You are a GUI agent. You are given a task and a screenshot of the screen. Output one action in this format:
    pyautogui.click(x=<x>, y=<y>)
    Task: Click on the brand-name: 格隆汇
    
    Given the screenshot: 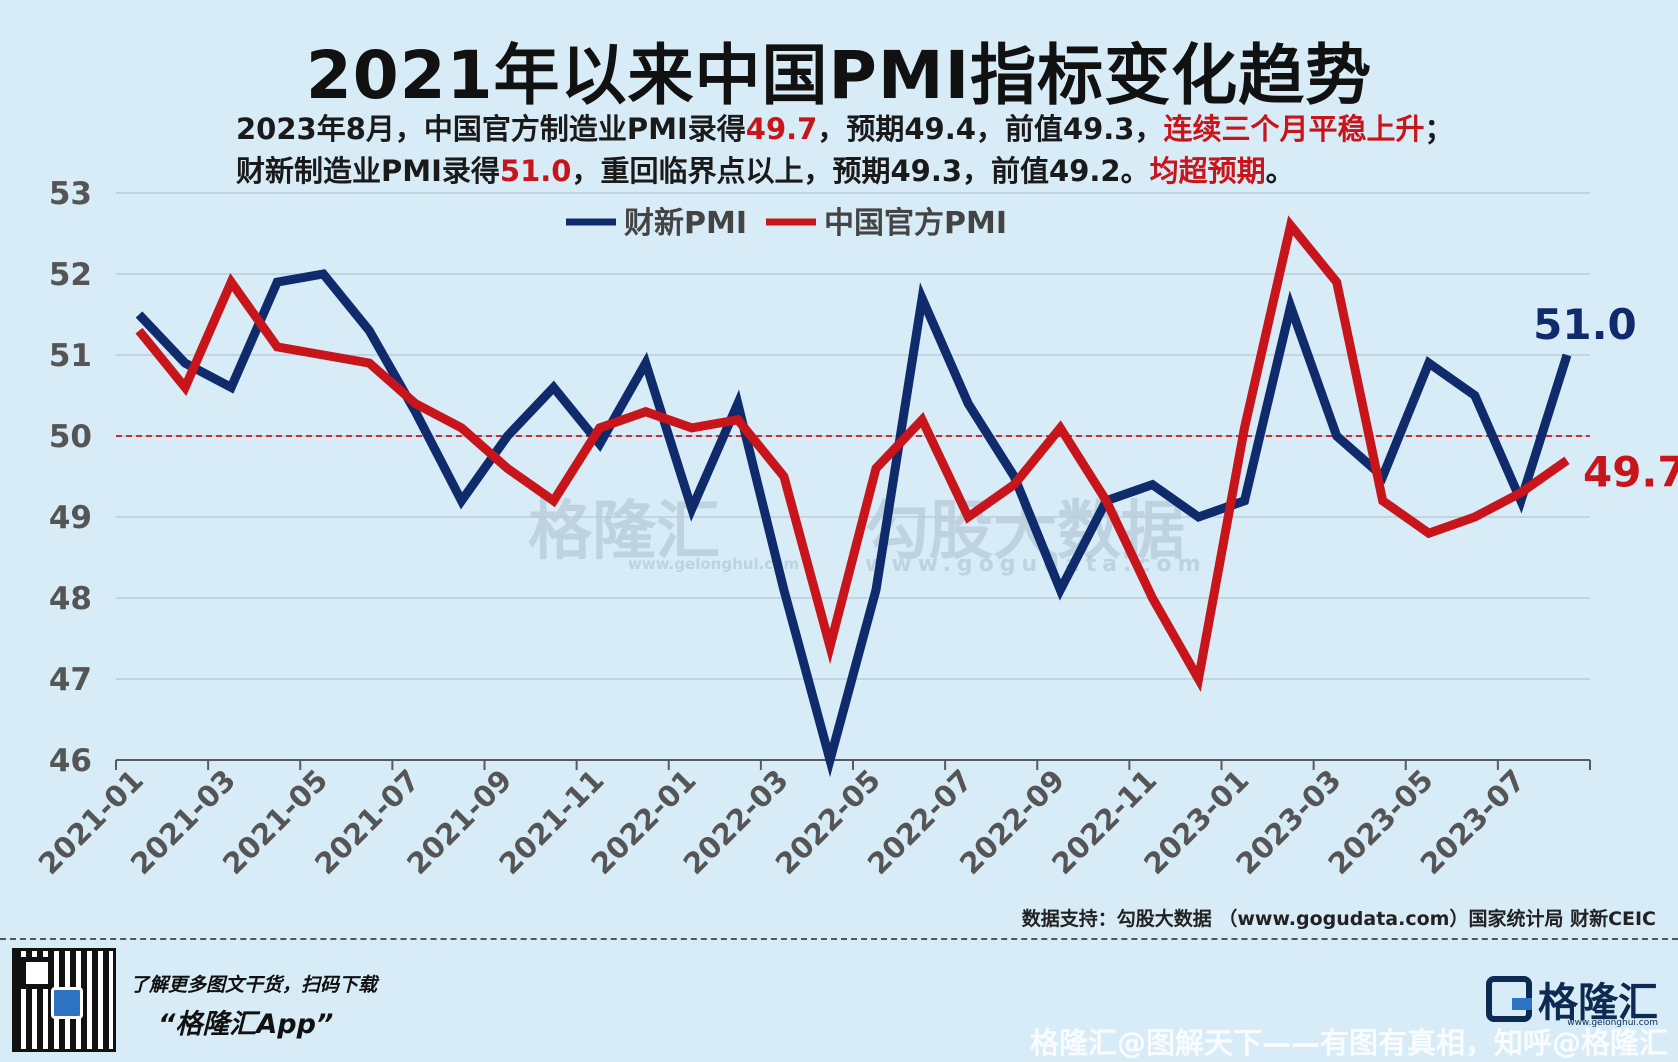 What is the action you would take?
    pyautogui.click(x=1598, y=1003)
    